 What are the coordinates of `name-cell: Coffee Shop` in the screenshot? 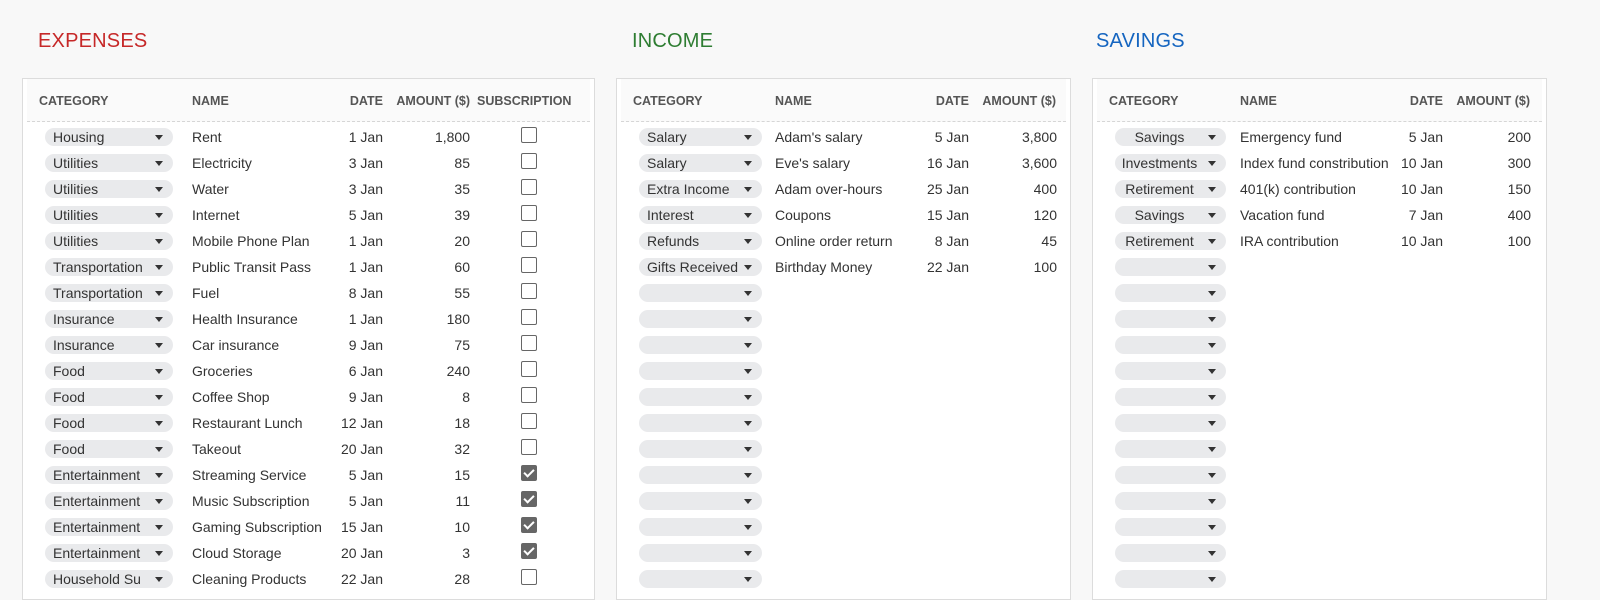 It's located at (231, 397).